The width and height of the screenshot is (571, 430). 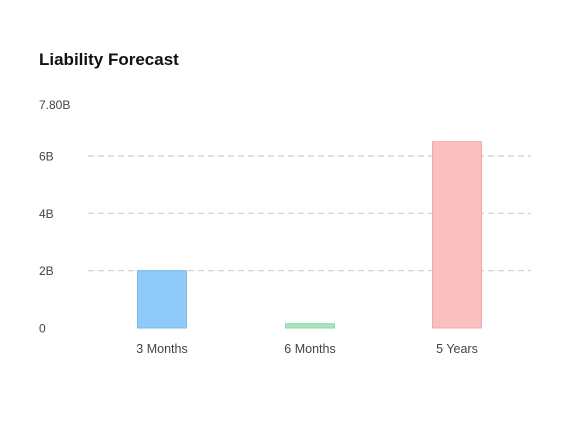 I want to click on x-tick-label: 6 Months, so click(x=309, y=349).